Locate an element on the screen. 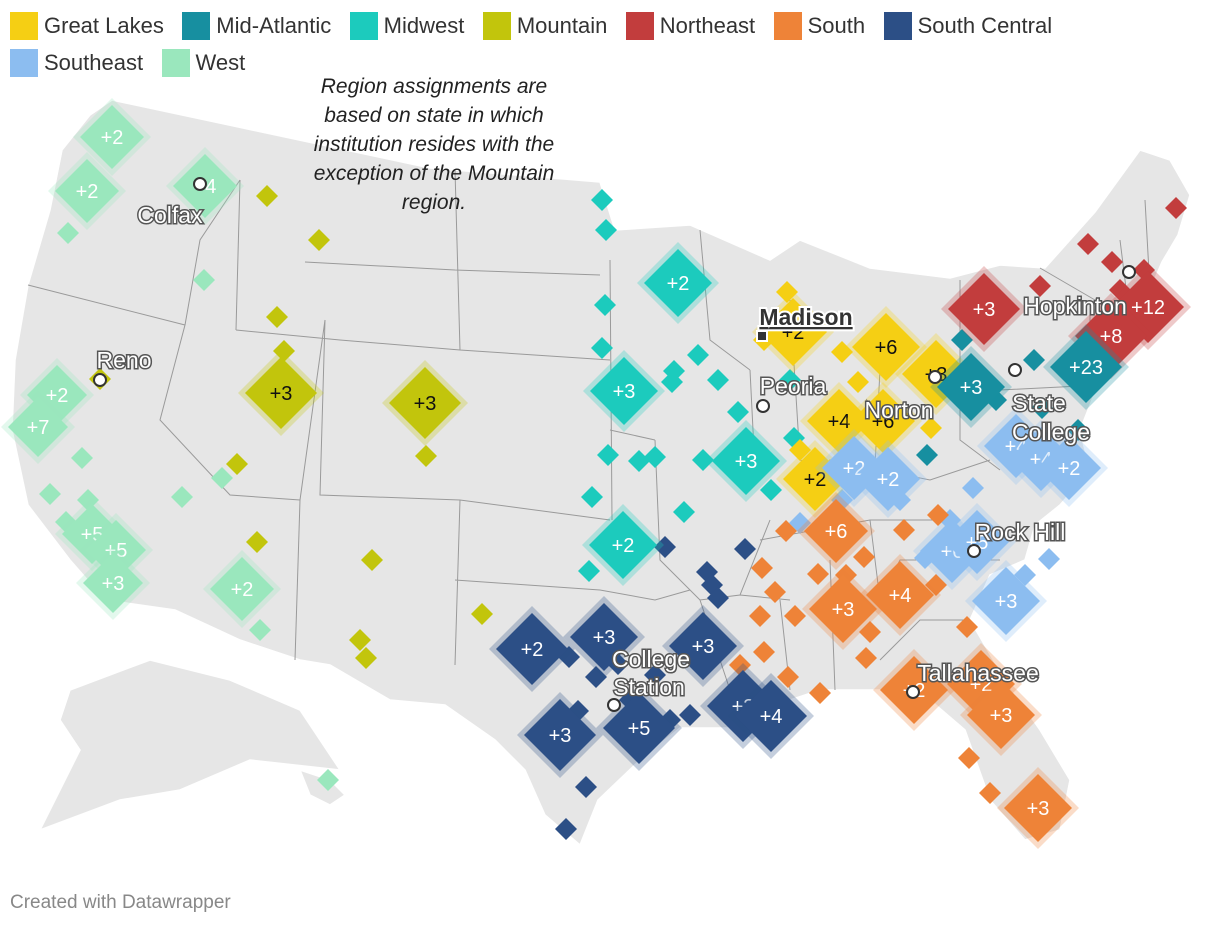 The height and width of the screenshot is (930, 1220). legend-item: Great Lakes is located at coordinates (87, 26).